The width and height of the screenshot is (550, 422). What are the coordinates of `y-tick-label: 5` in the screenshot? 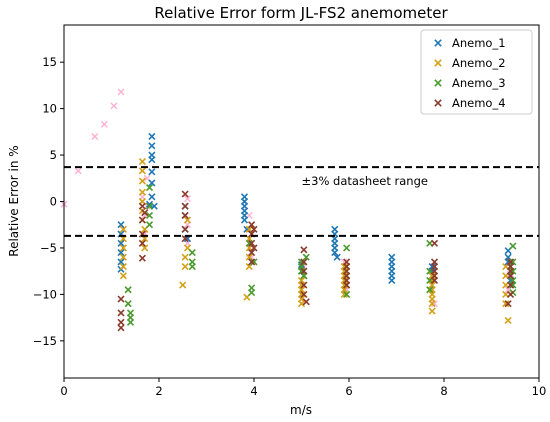 It's located at (53, 155).